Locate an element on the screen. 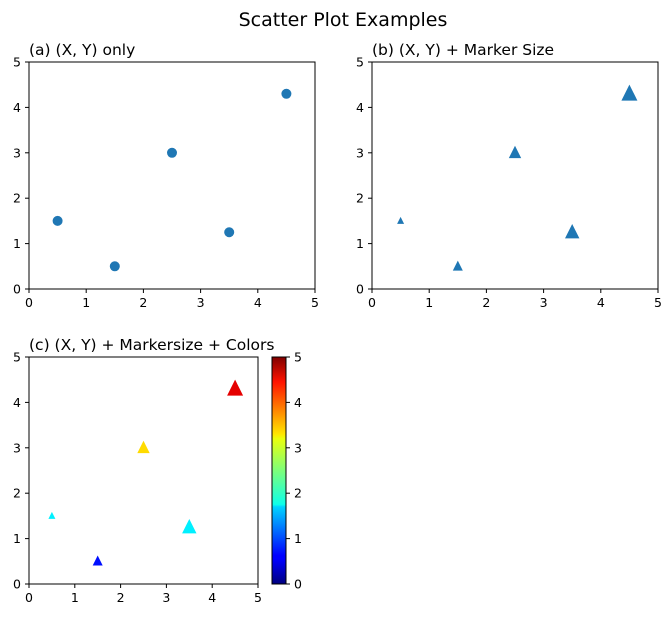  panel-c-ytick-label: 2 is located at coordinates (17, 493).